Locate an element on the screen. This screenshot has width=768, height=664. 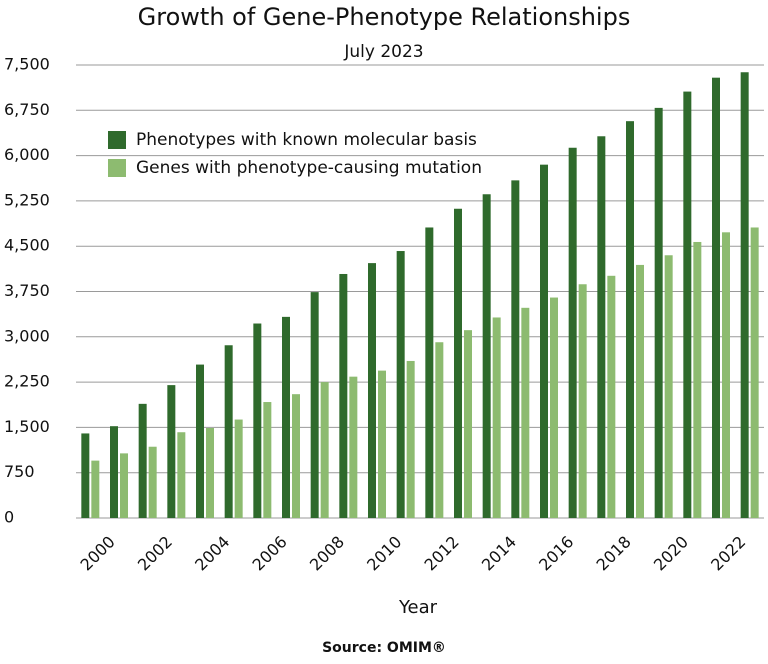
x-tick-label: 2008 is located at coordinates (327, 553).